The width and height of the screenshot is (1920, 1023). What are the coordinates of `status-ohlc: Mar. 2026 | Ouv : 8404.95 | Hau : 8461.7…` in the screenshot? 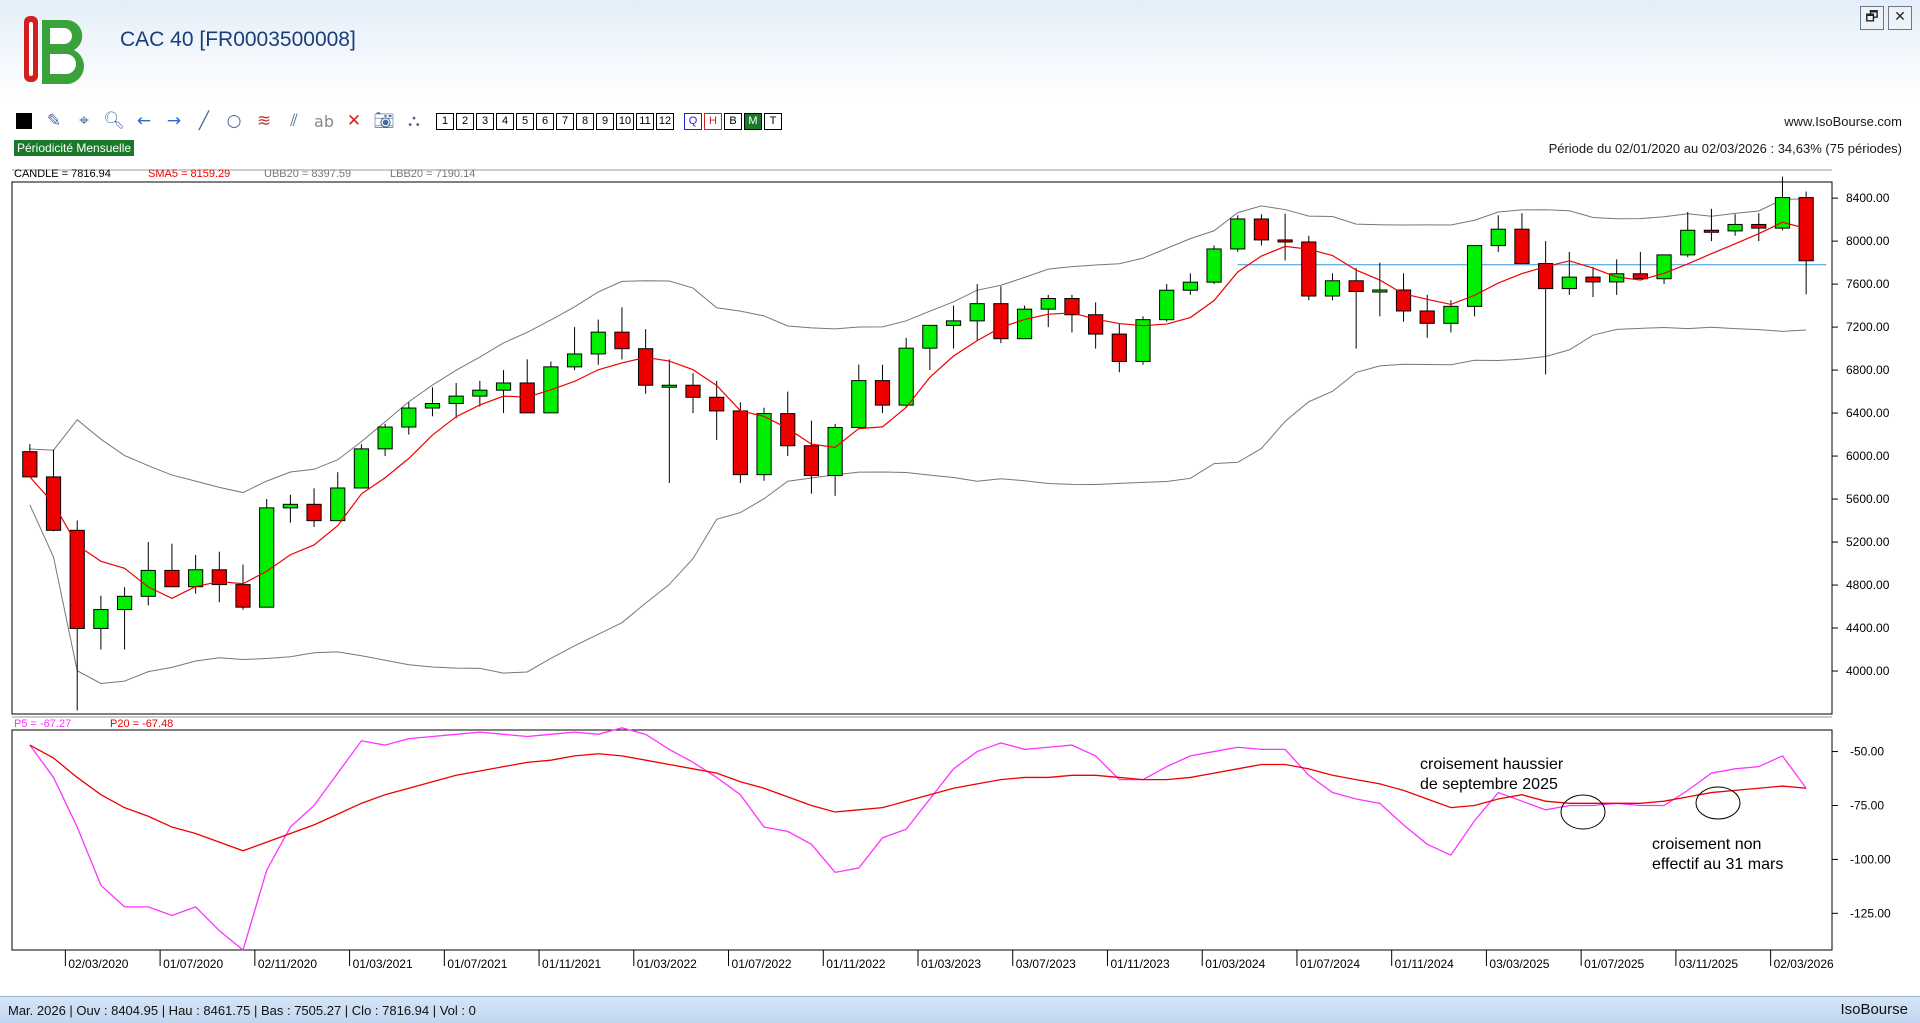 It's located at (242, 1010).